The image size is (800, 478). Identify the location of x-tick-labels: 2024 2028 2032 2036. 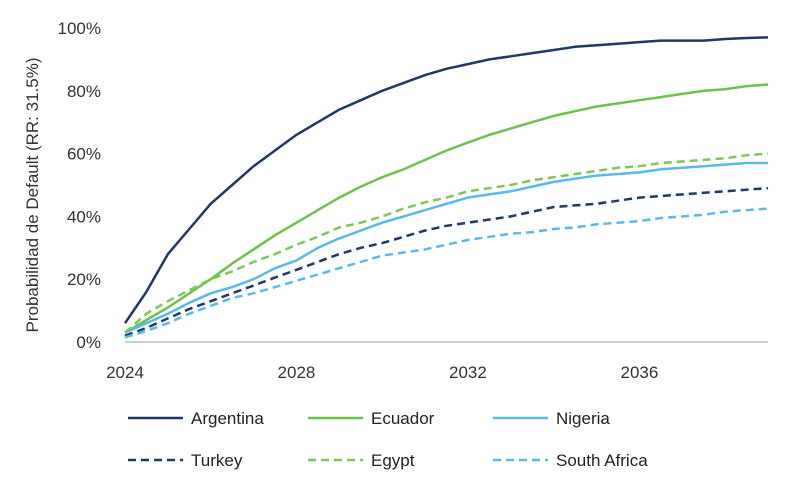
(382, 372).